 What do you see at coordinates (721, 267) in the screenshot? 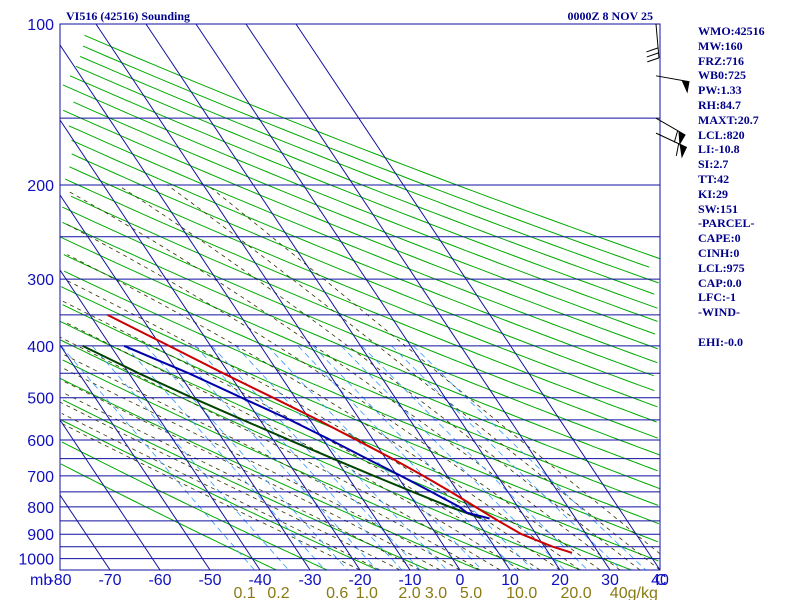
I see `index-item: LCL:975` at bounding box center [721, 267].